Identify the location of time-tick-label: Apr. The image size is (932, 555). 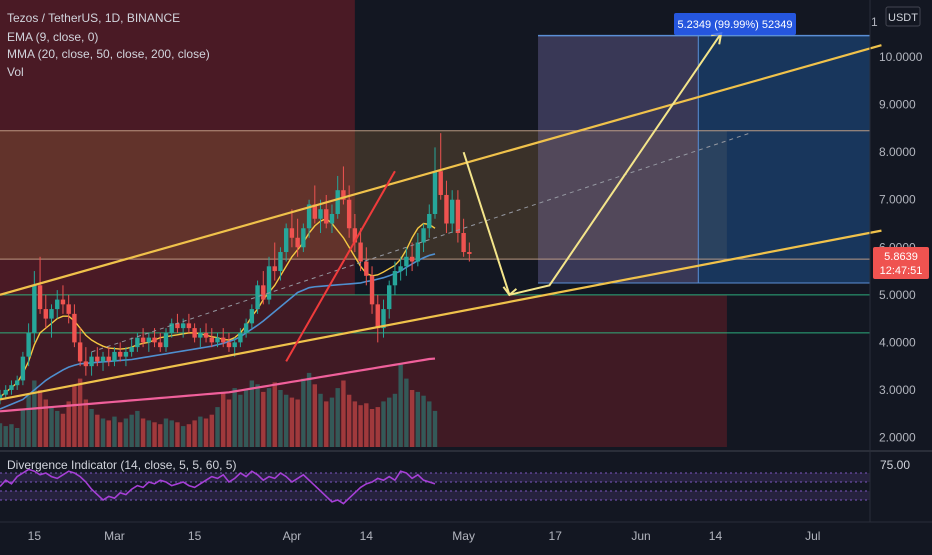
(292, 536).